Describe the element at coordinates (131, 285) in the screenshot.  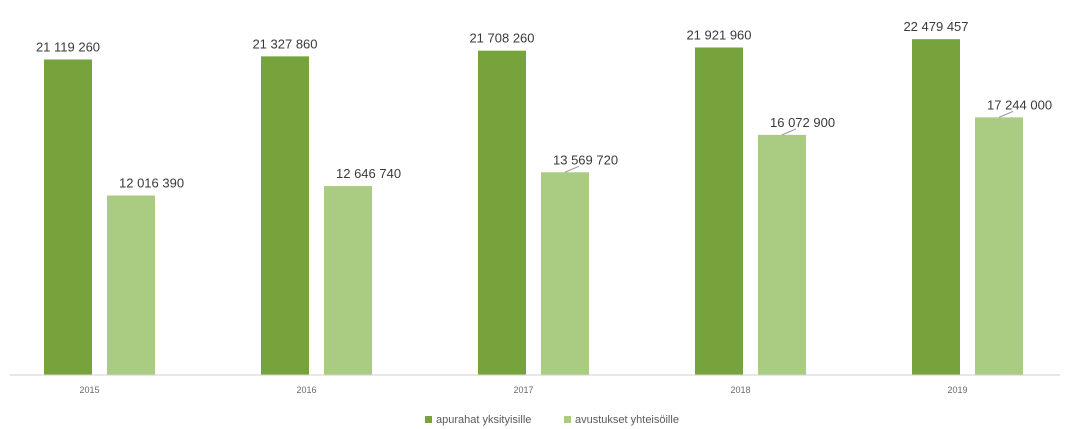
I see `bar-avustukset-2015` at that location.